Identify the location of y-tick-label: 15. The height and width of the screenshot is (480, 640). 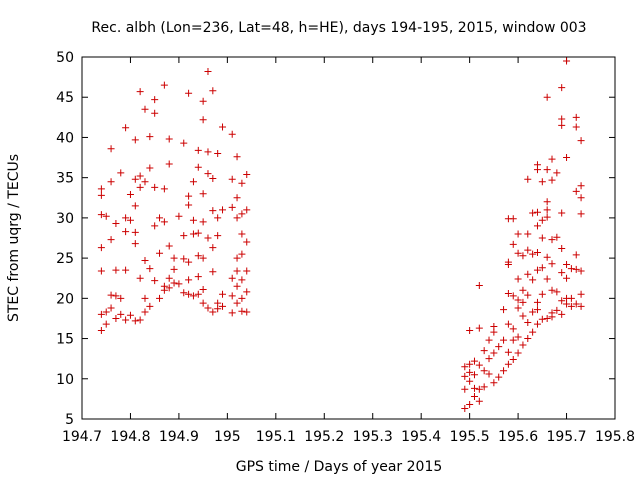
(65, 340).